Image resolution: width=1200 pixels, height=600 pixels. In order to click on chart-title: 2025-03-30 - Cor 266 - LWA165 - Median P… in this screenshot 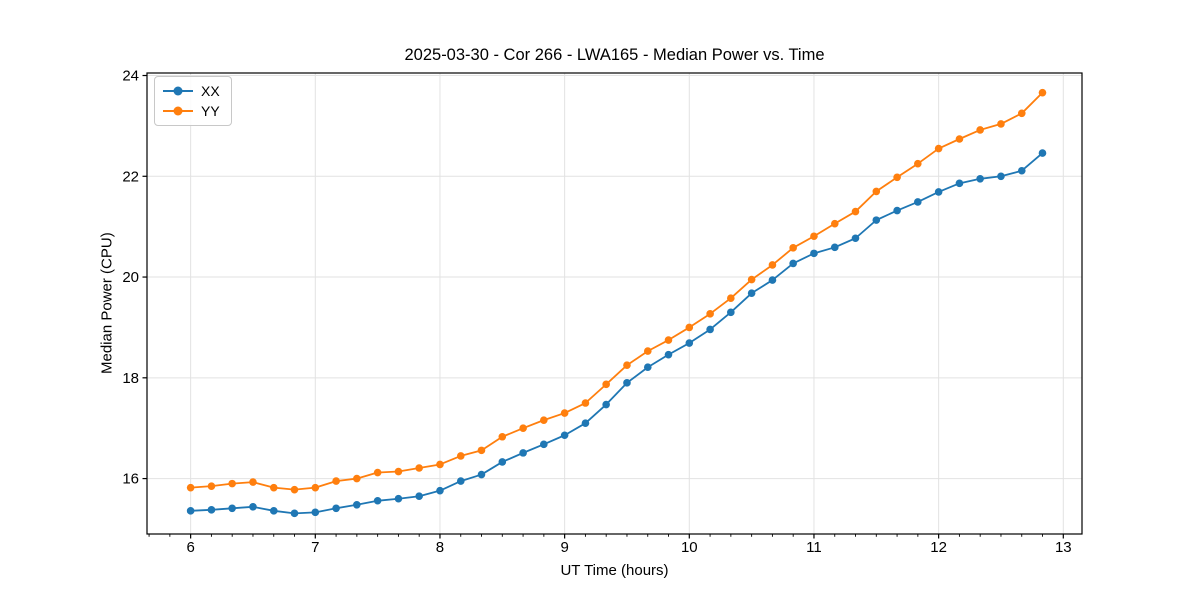, I will do `click(614, 55)`.